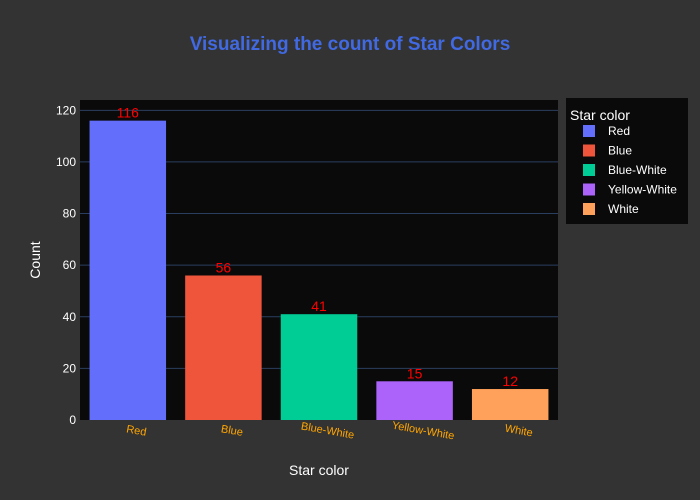  What do you see at coordinates (637, 170) in the screenshot?
I see `legend-label: Blue-White` at bounding box center [637, 170].